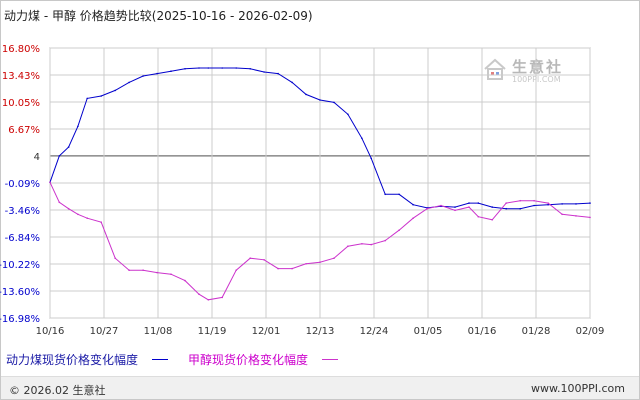  I want to click on y-tick-label: 10.05%, so click(21, 103).